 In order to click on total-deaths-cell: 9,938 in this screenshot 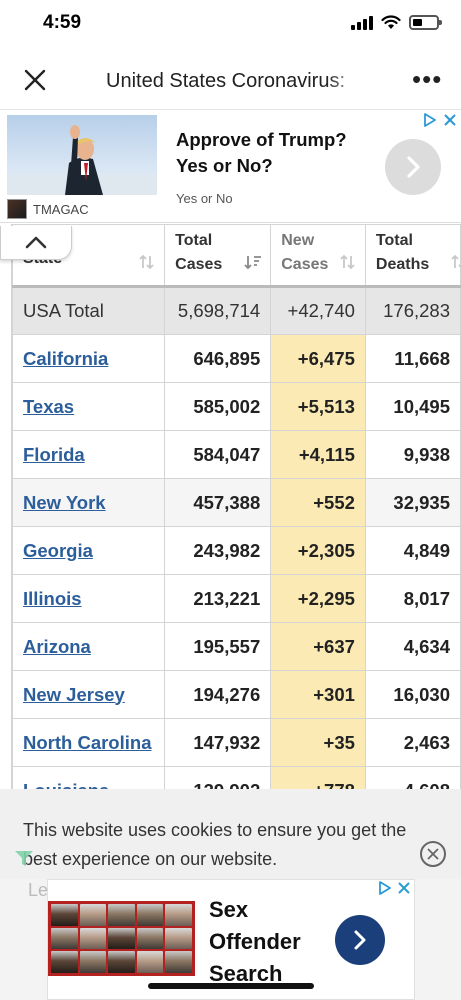, I will do `click(412, 454)`.